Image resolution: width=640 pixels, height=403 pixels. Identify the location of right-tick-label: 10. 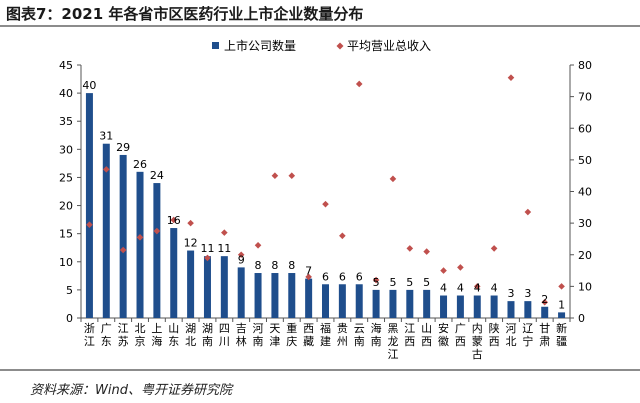
(585, 286).